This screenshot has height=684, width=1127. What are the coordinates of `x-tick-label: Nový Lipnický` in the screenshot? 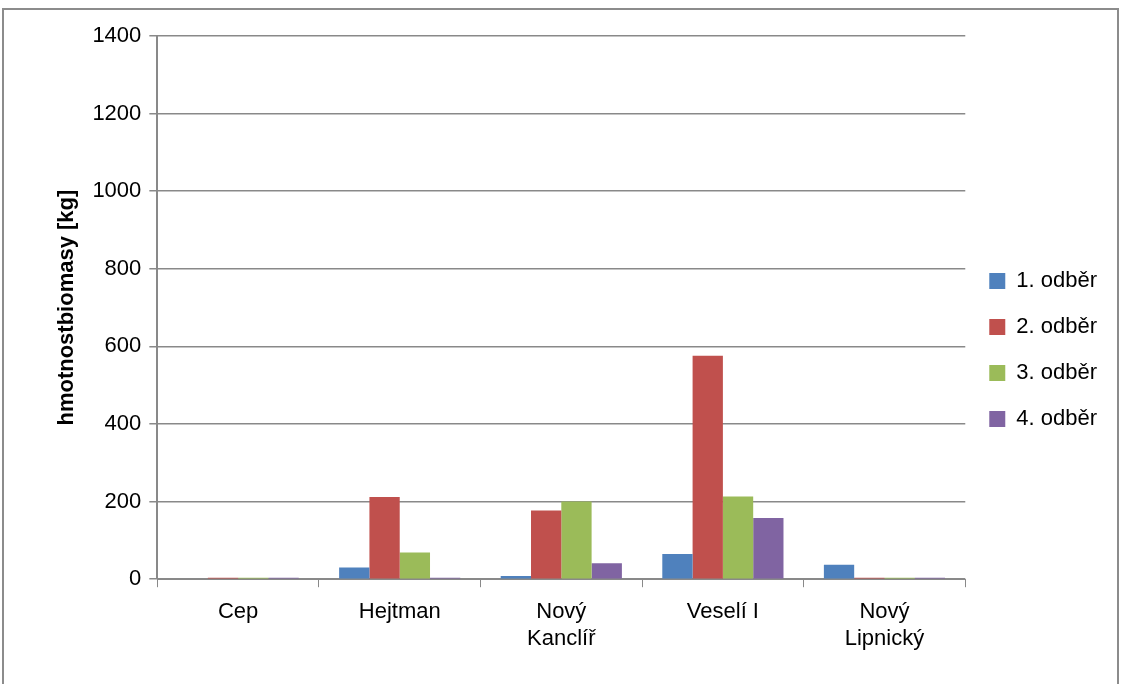 It's located at (884, 624).